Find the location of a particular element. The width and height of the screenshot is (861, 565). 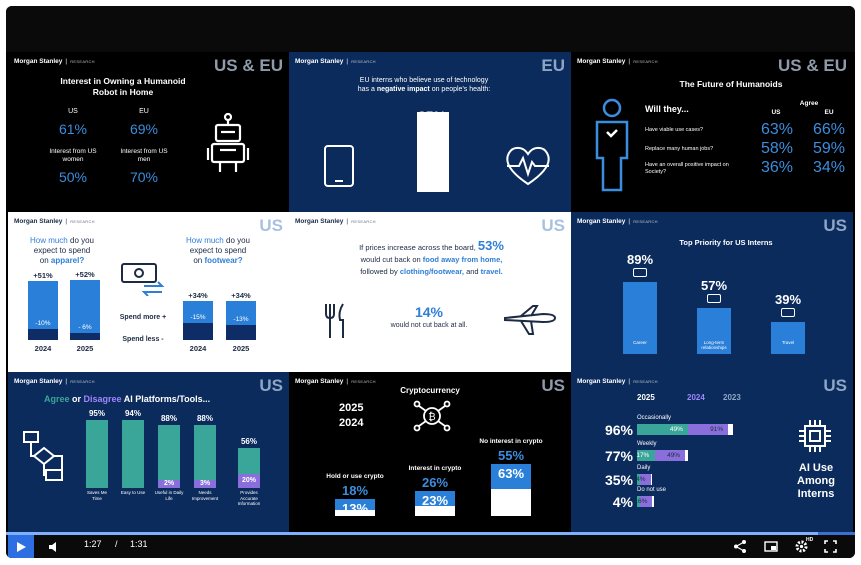

women-label: Interest from US women is located at coordinates (73, 155).